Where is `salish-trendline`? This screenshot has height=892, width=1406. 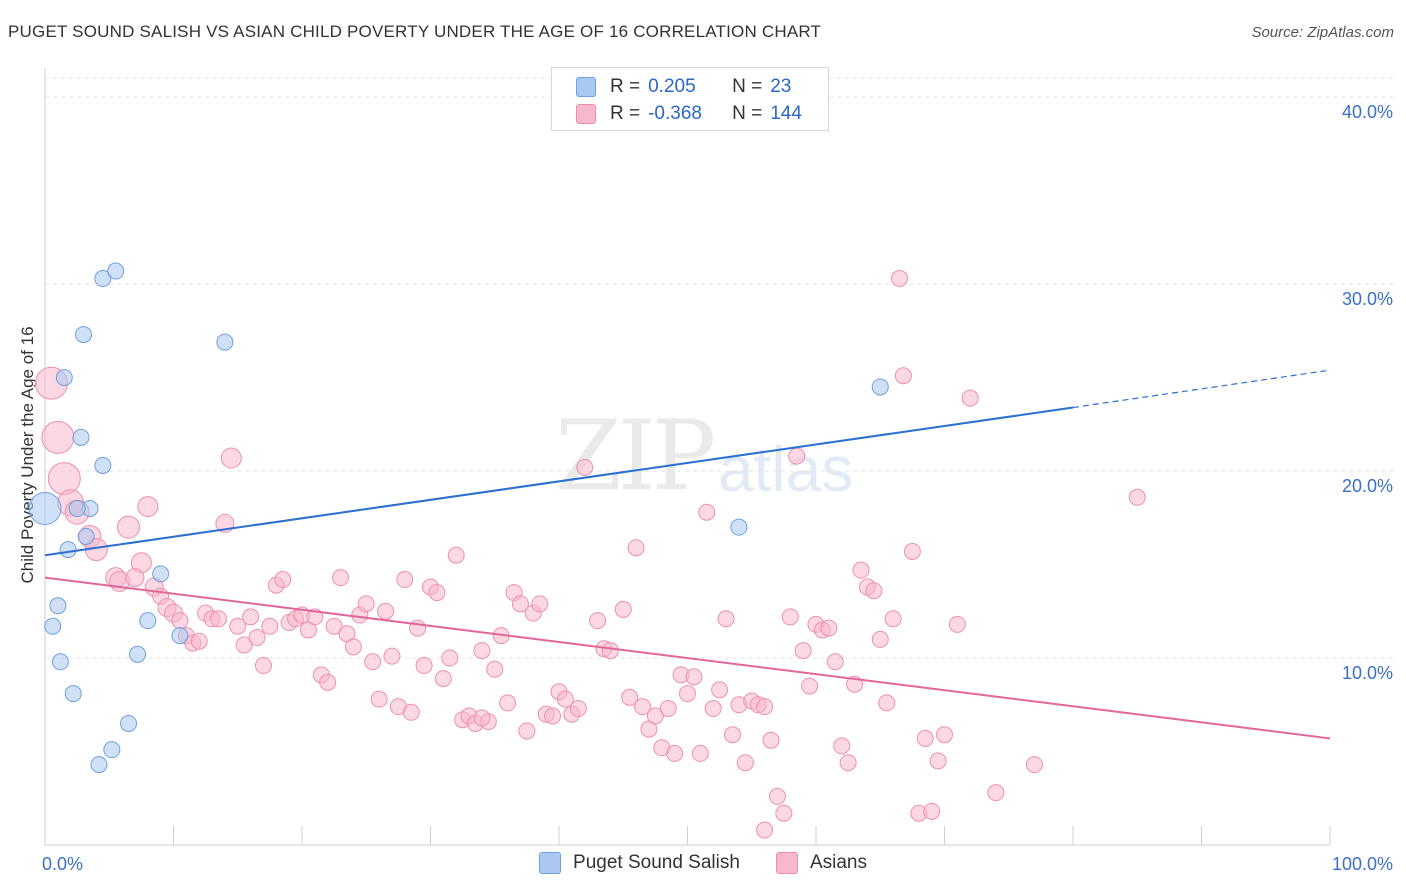 salish-trendline is located at coordinates (559, 481).